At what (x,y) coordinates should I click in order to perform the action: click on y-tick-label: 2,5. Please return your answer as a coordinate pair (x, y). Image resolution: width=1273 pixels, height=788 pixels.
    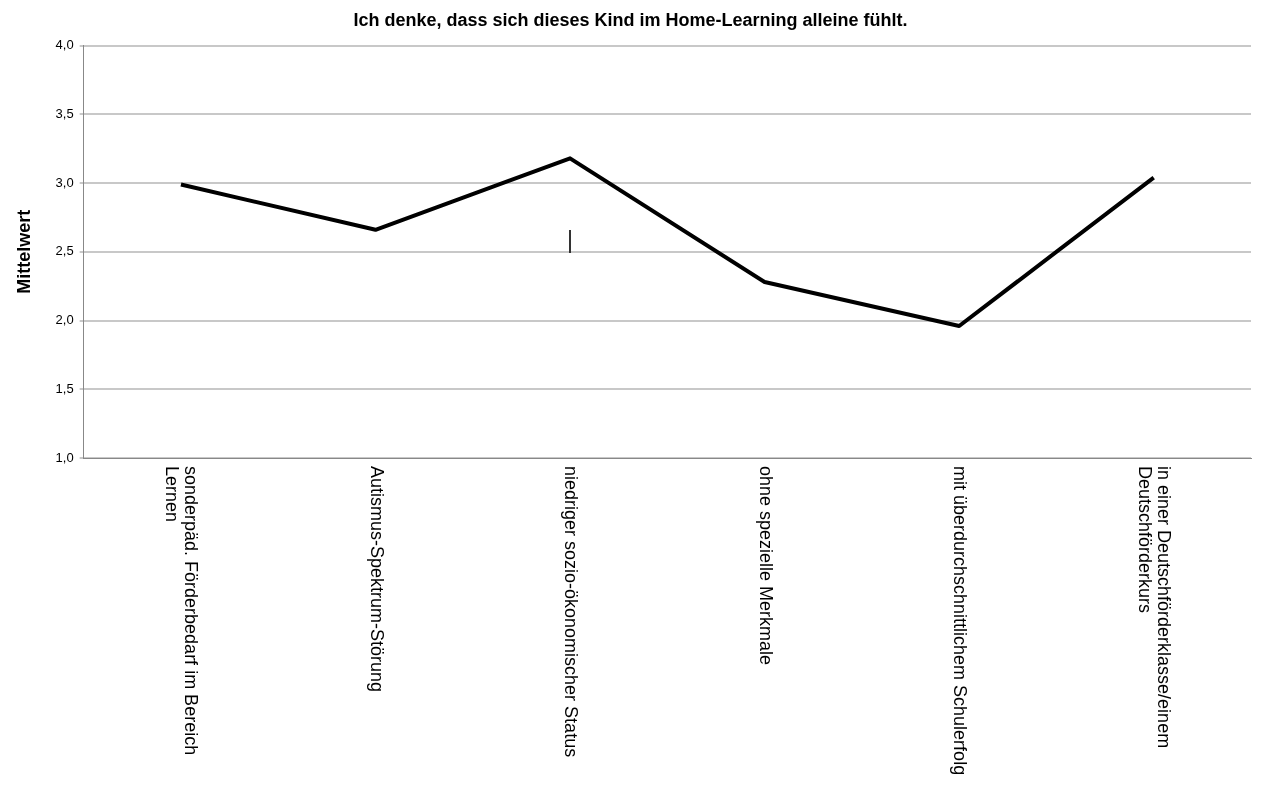
    Looking at the image, I should click on (64, 251).